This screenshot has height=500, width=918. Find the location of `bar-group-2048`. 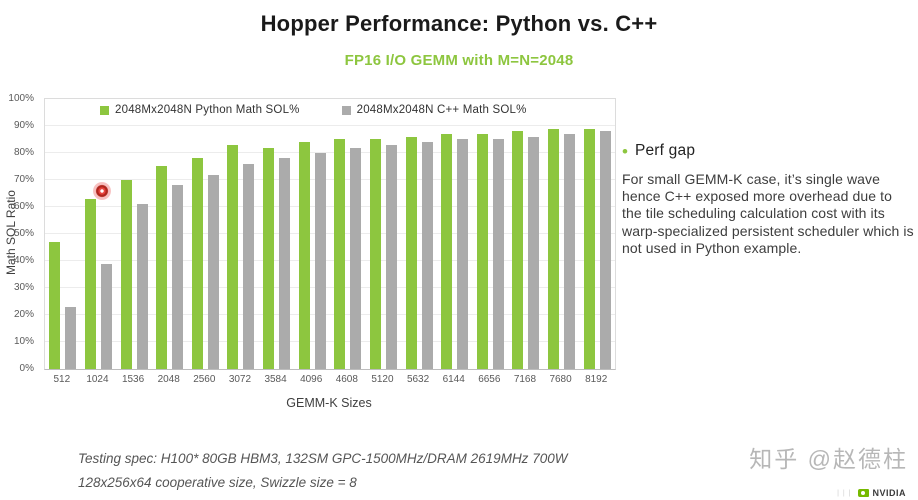

bar-group-2048 is located at coordinates (170, 234).